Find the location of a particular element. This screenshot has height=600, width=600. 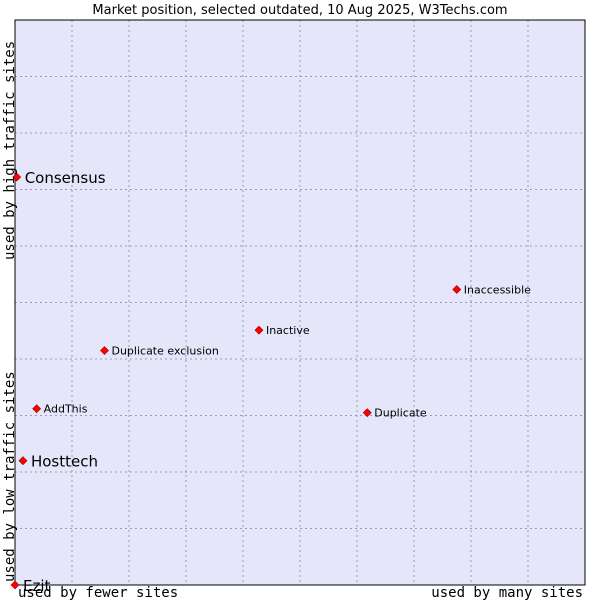

data-label-ezit: Ezit is located at coordinates (37, 586).